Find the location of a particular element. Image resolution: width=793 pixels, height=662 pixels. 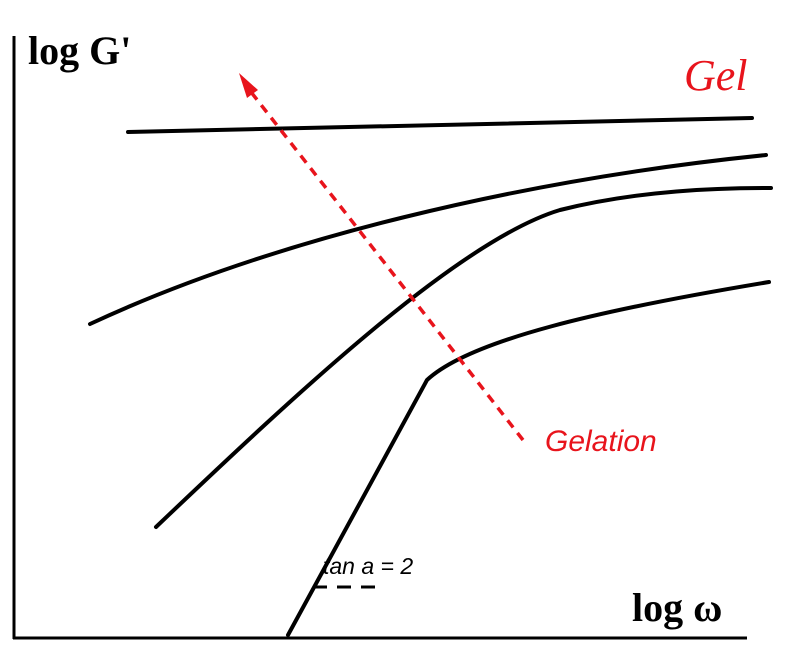

y-axis-label: log G' is located at coordinates (79, 50).